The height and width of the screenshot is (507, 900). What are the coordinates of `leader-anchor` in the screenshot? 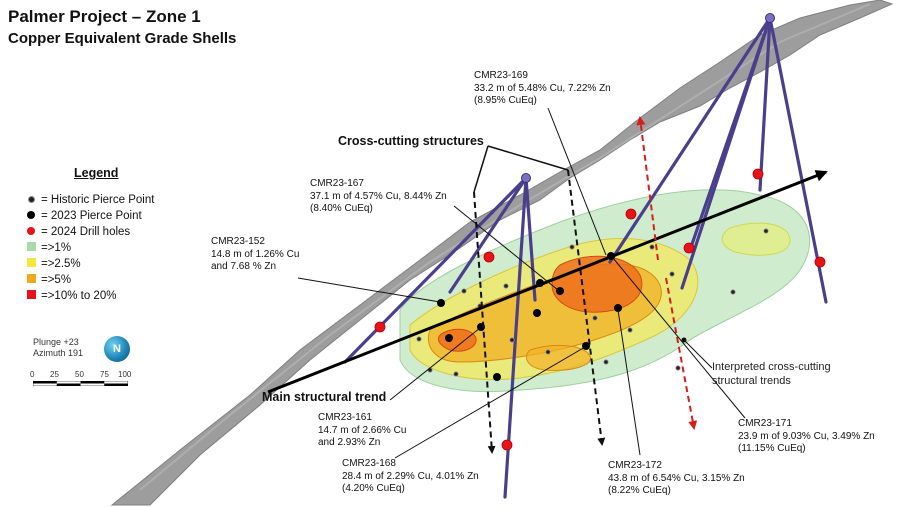 It's located at (684, 340).